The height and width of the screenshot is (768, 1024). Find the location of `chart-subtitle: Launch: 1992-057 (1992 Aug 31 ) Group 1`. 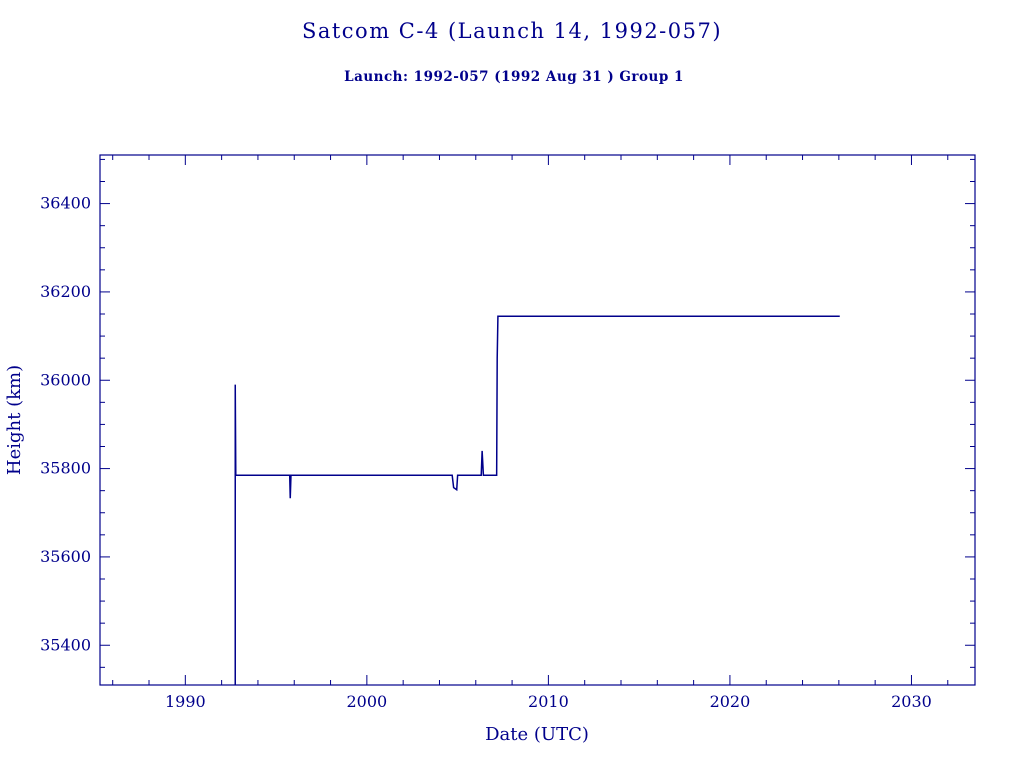

chart-subtitle: Launch: 1992-057 (1992 Aug 31 ) Group 1 is located at coordinates (514, 77).